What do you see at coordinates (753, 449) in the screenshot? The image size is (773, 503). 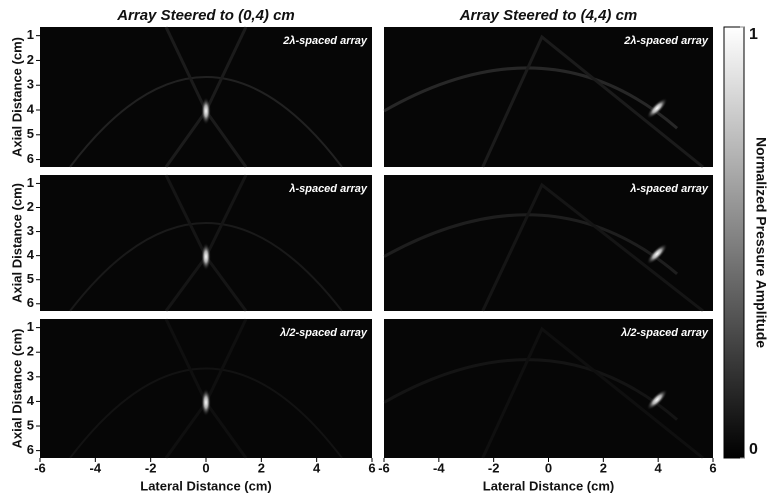 I see `colorbar-tick-label: 0` at bounding box center [753, 449].